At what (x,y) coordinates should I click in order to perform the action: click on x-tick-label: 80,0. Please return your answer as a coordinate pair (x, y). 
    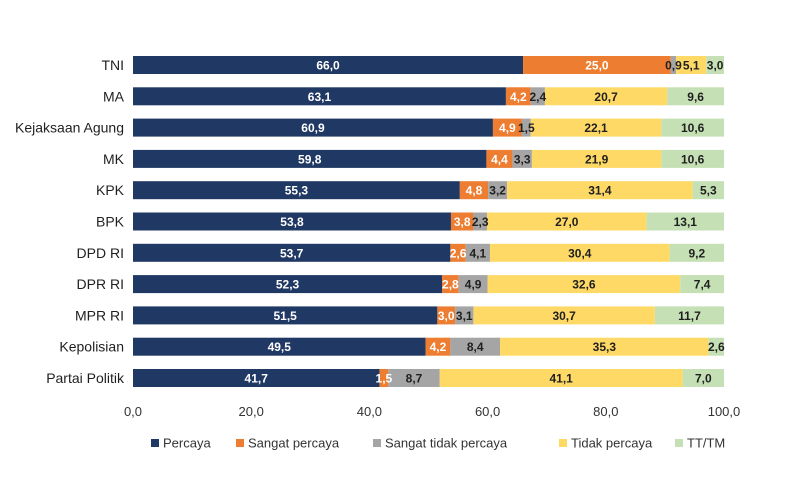
    Looking at the image, I should click on (605, 411).